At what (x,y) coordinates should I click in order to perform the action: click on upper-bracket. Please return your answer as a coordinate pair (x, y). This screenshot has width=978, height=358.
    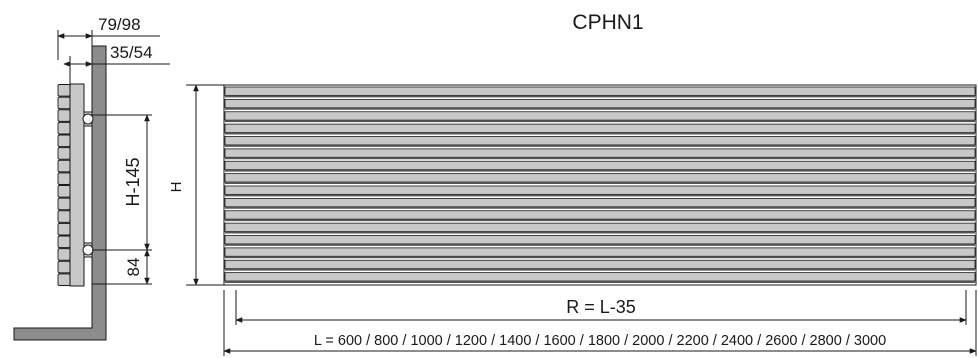
    Looking at the image, I should click on (88, 119).